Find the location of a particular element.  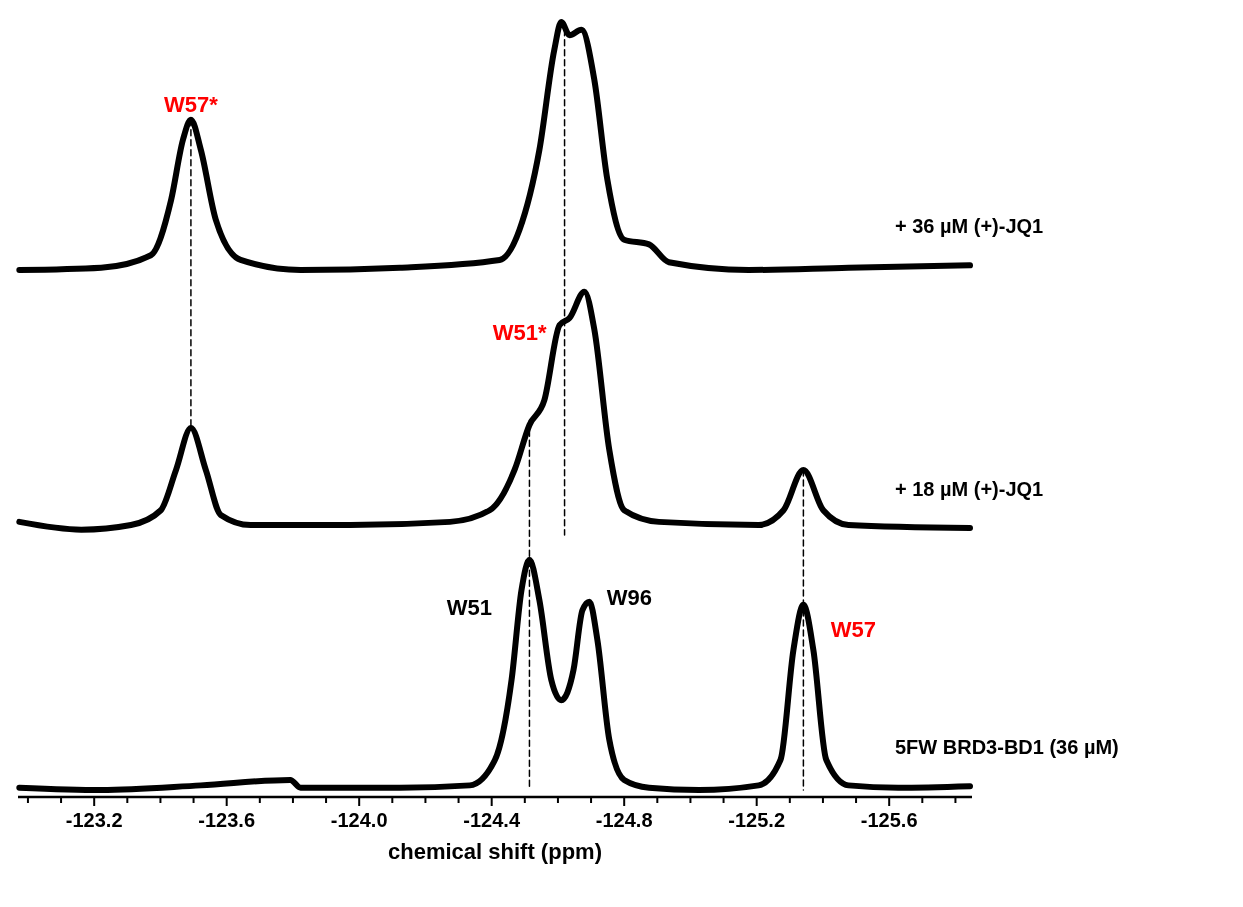

annotation: W57* is located at coordinates (191, 104).